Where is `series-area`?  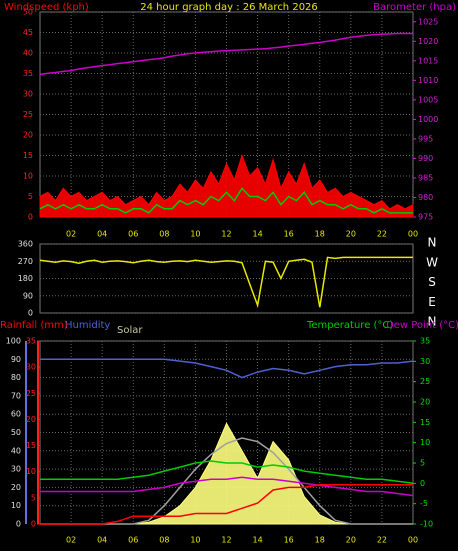
series-area is located at coordinates (226, 185).